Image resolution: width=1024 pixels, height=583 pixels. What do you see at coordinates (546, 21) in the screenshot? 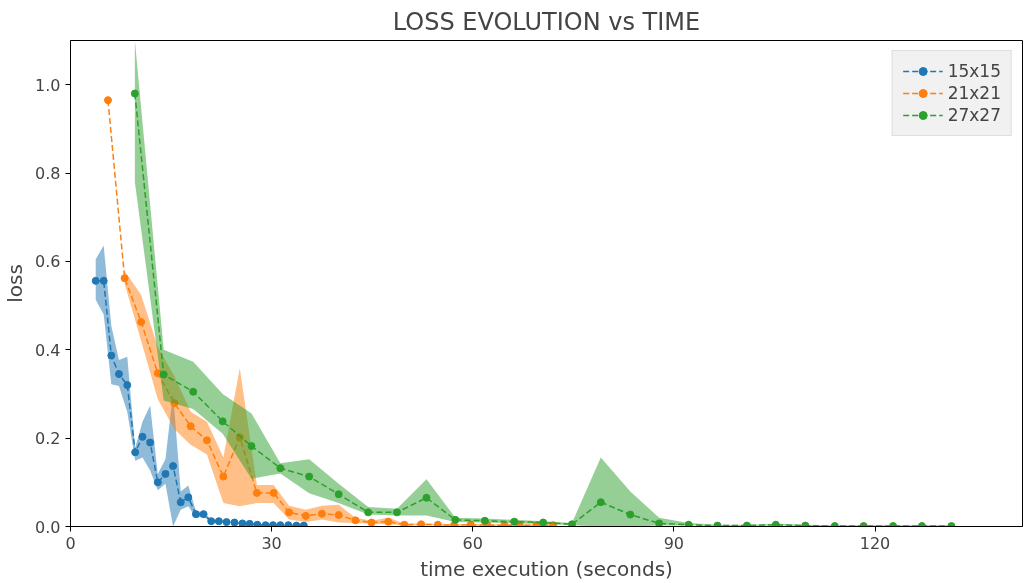
I see `chart-title: LOSS EVOLUTION vs TIME` at bounding box center [546, 21].